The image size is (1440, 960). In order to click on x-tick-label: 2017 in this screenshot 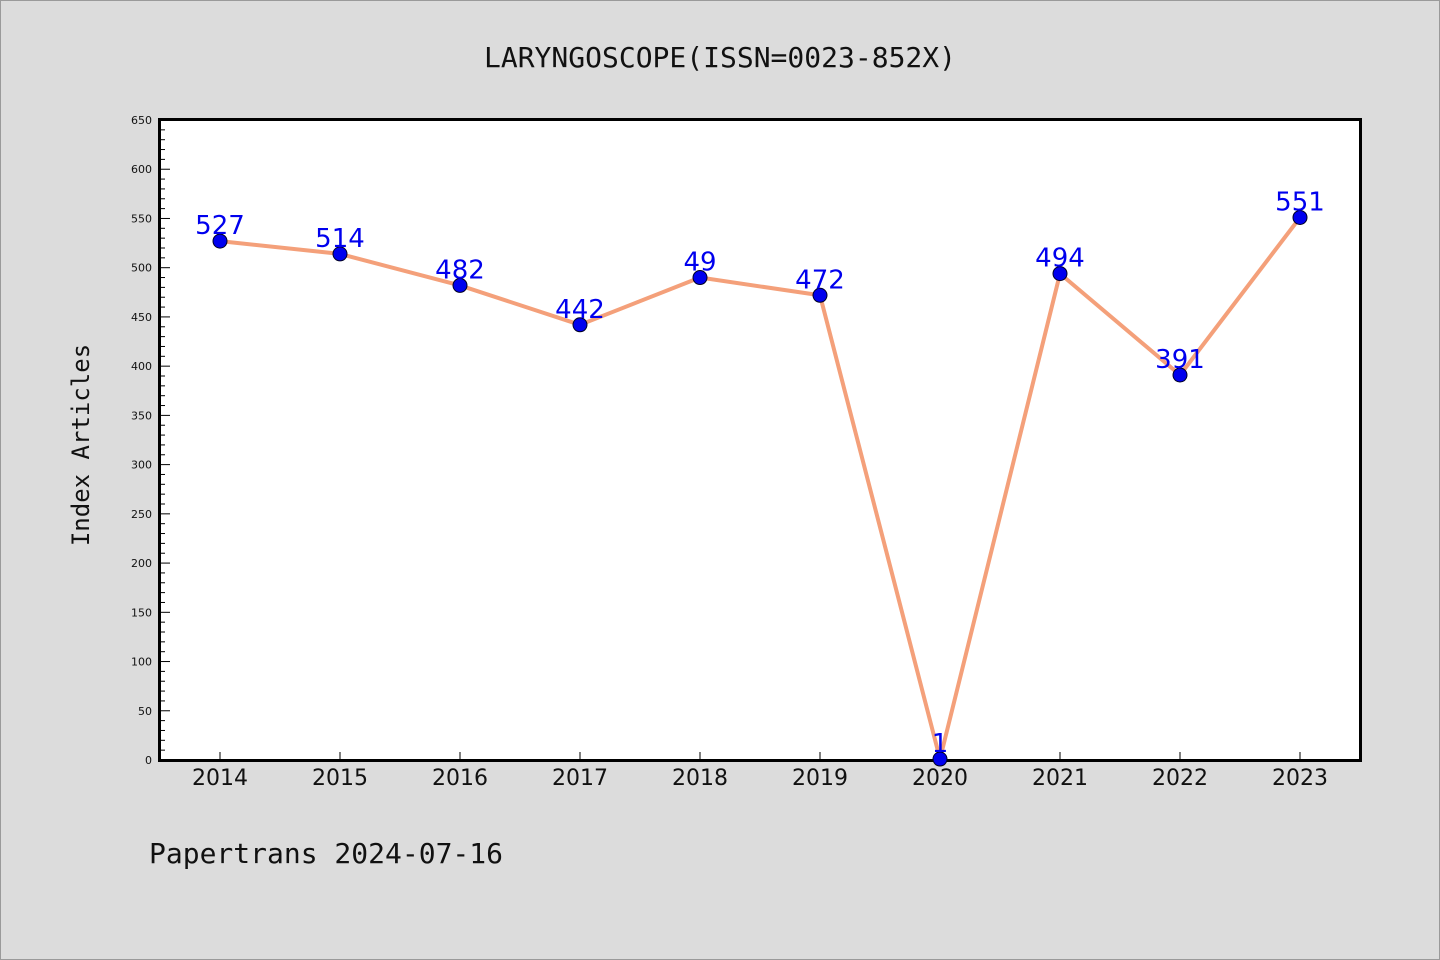, I will do `click(580, 778)`.